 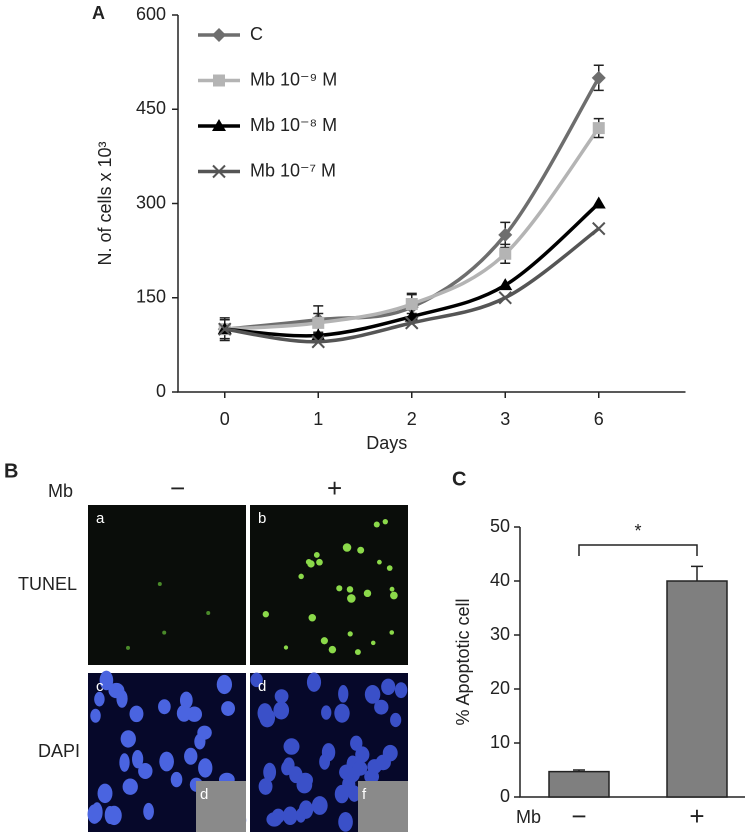 I want to click on inset-label: d, so click(x=204, y=794).